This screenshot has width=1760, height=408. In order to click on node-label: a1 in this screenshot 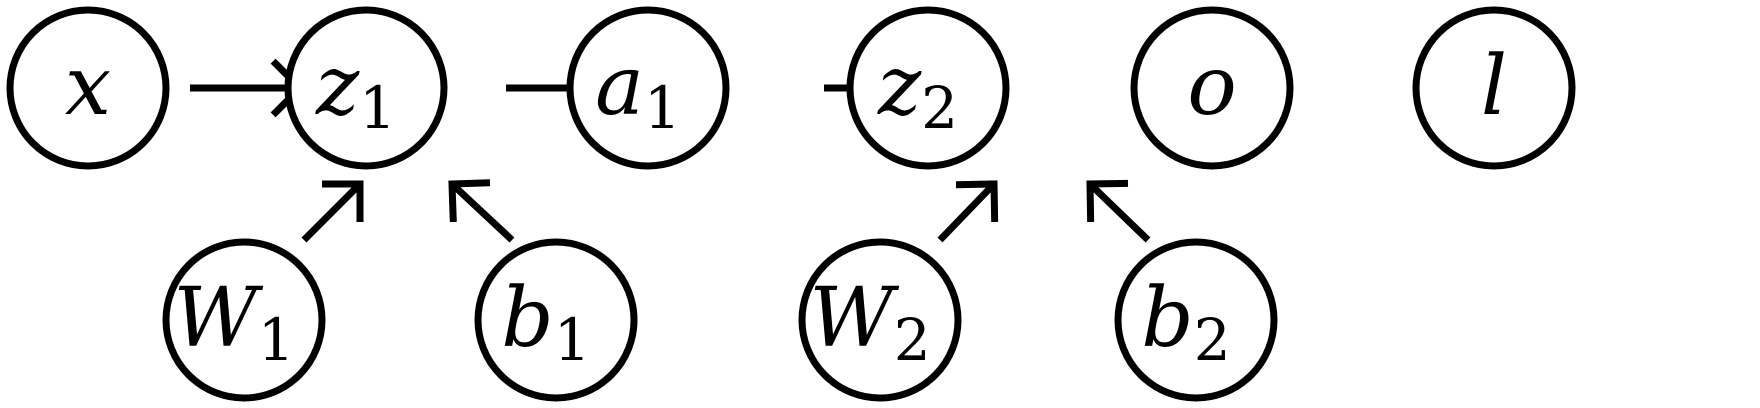, I will do `click(638, 90)`.